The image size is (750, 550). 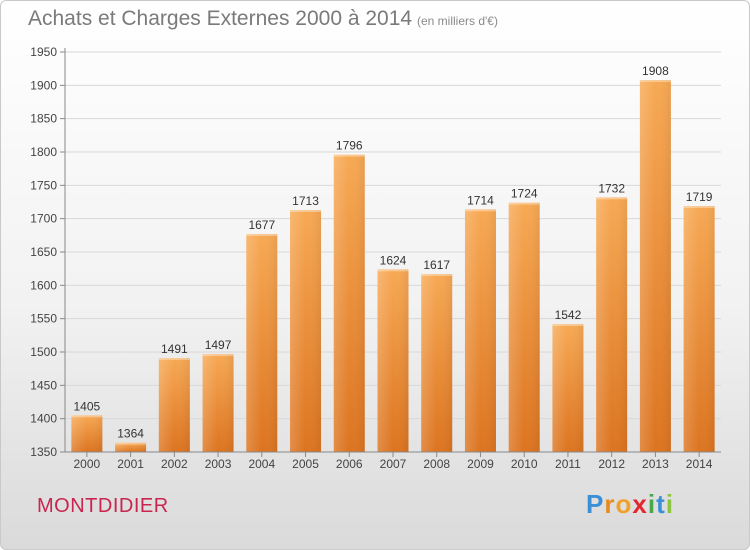 What do you see at coordinates (43, 252) in the screenshot?
I see `y-tick-label: 1650` at bounding box center [43, 252].